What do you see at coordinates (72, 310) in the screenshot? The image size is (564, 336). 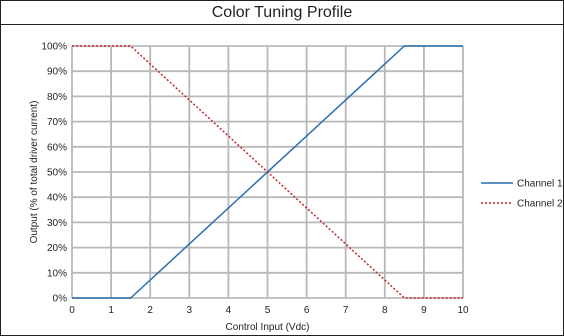 I see `x-tick-label: 0` at bounding box center [72, 310].